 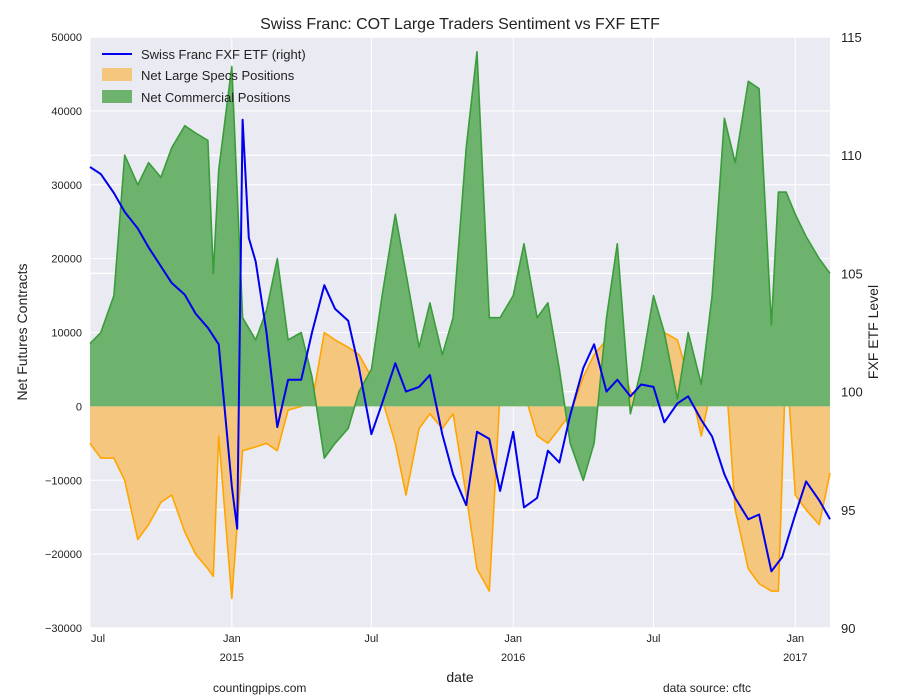 I want to click on y-tick-label: 40000, so click(x=66, y=112).